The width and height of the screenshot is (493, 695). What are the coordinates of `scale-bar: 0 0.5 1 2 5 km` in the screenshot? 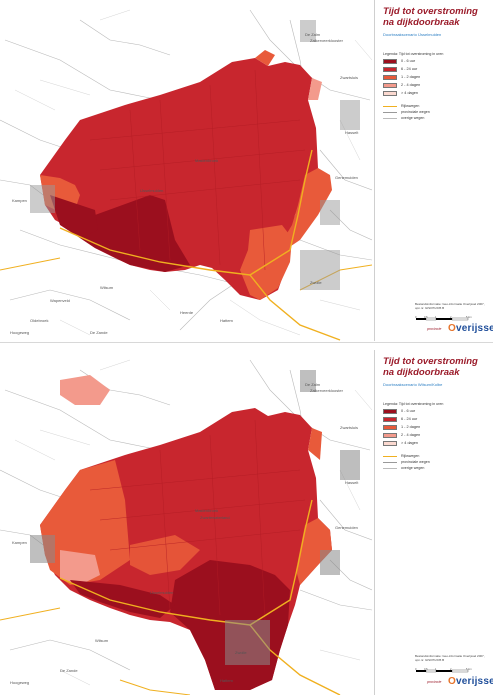 It's located at (451, 316).